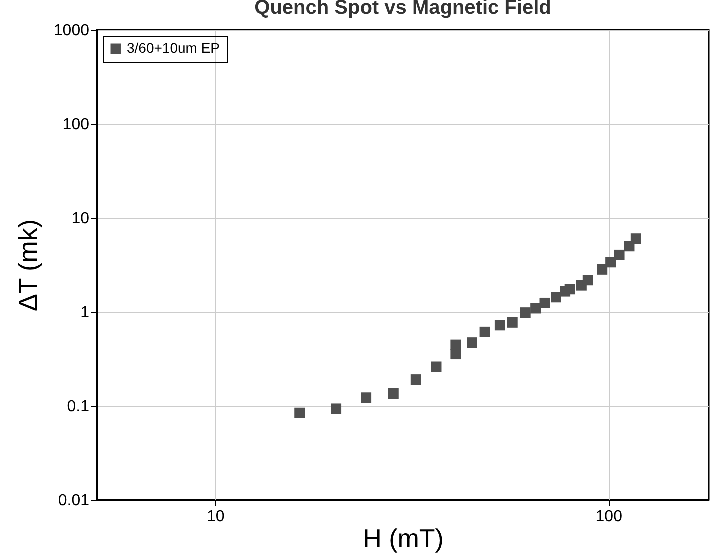 This screenshot has height=560, width=719. What do you see at coordinates (173, 48) in the screenshot?
I see `legend-label: 3/60+10um EP` at bounding box center [173, 48].